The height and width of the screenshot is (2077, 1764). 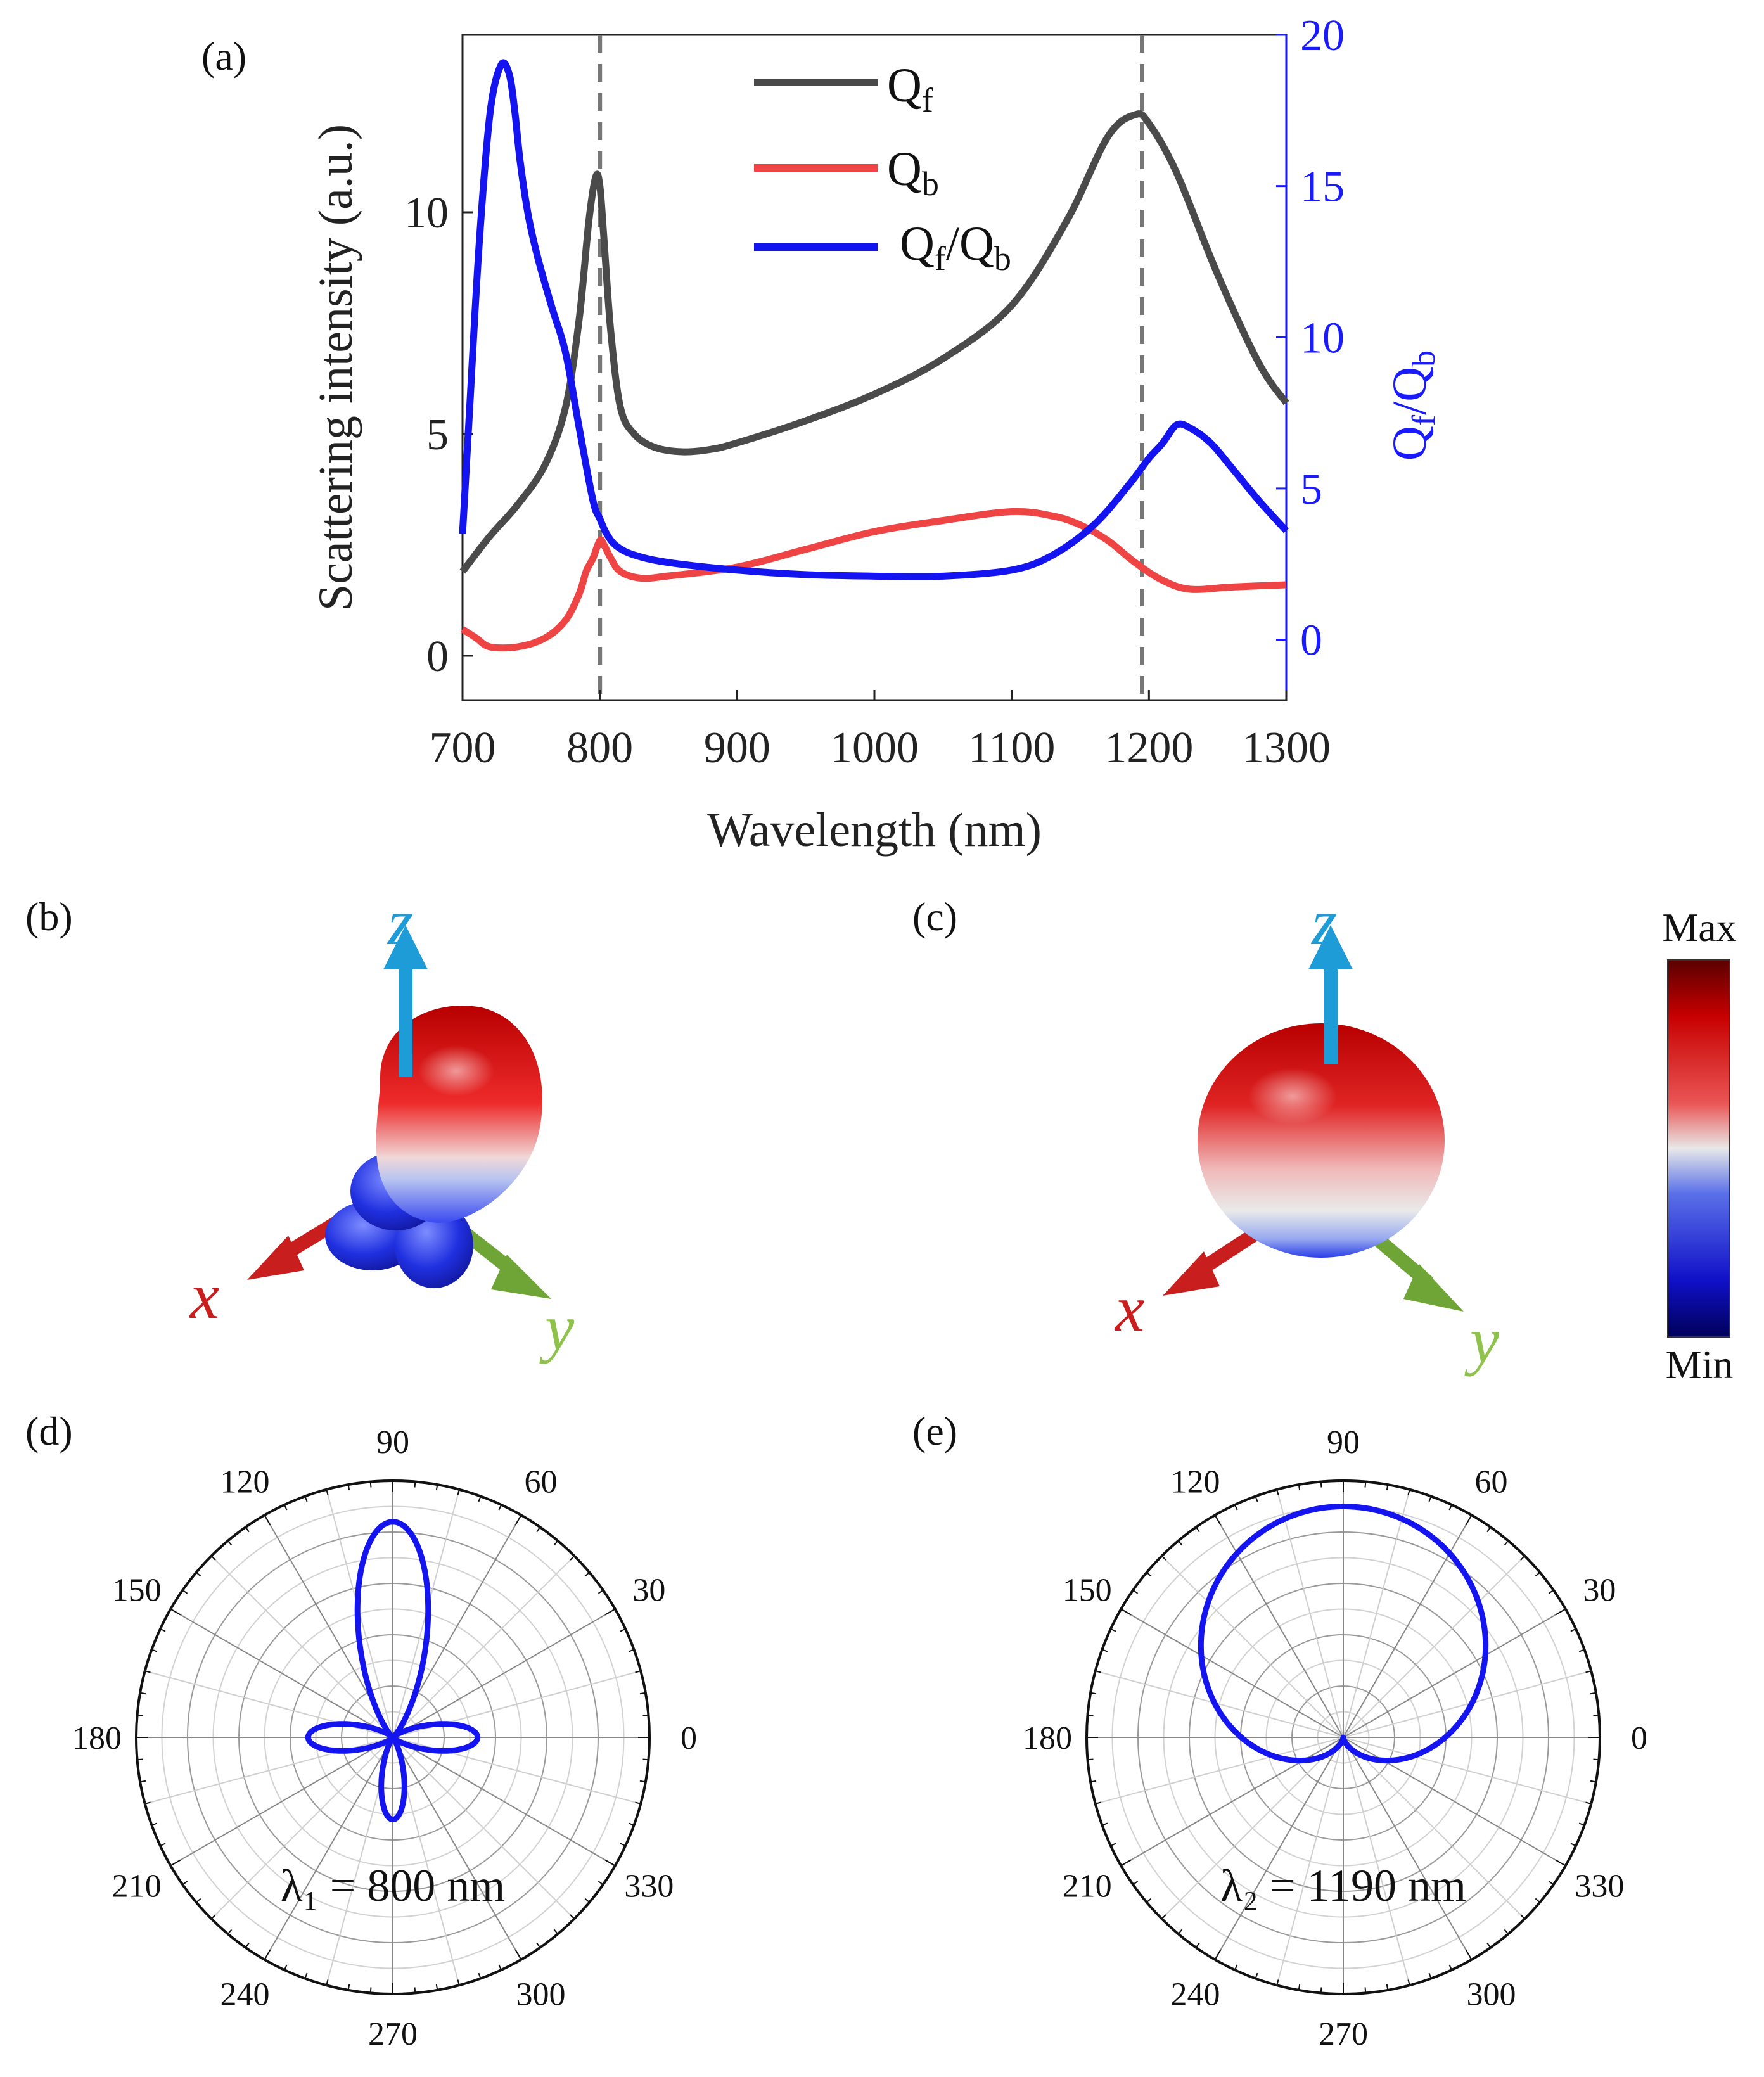 I want to click on panel-label-b: (b), so click(x=49, y=917).